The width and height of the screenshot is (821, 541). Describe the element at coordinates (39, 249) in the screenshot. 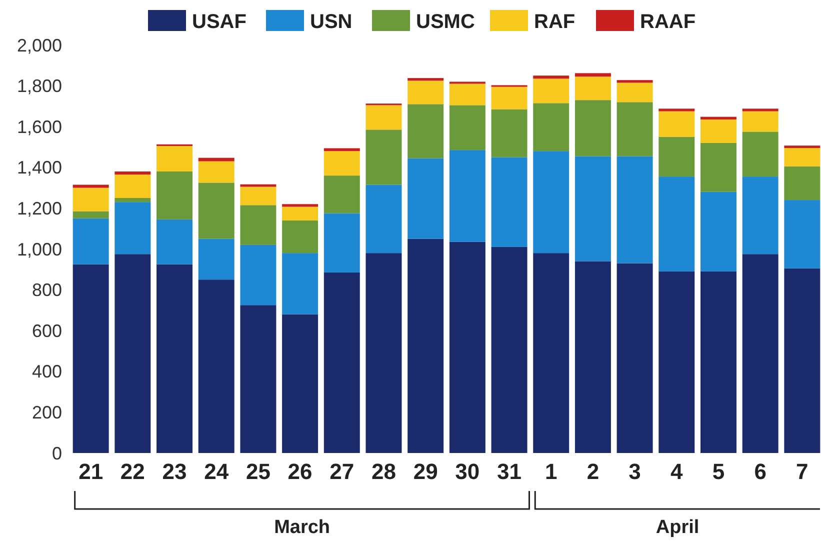

I see `y-tick-label: 1,000` at that location.